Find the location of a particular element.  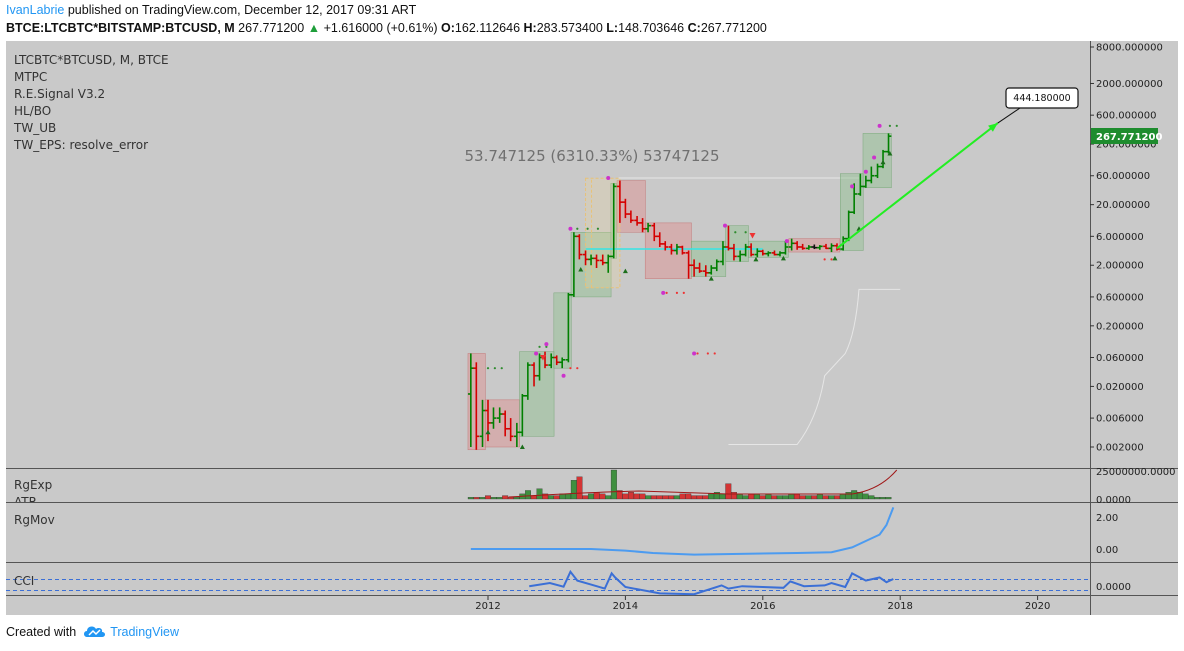

close-value: 267.771200 is located at coordinates (733, 28).